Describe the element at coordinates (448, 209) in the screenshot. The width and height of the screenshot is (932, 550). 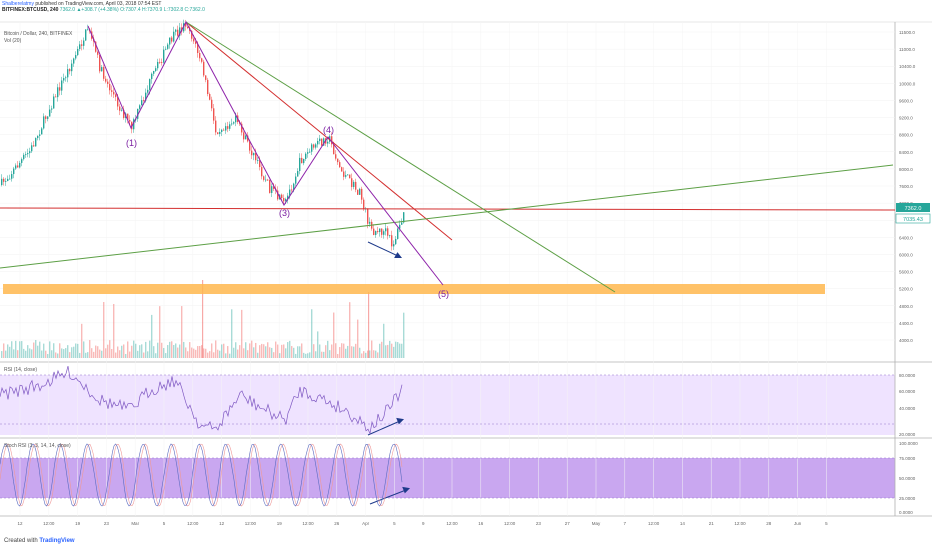
I see `horizontal-resistance-line` at that location.